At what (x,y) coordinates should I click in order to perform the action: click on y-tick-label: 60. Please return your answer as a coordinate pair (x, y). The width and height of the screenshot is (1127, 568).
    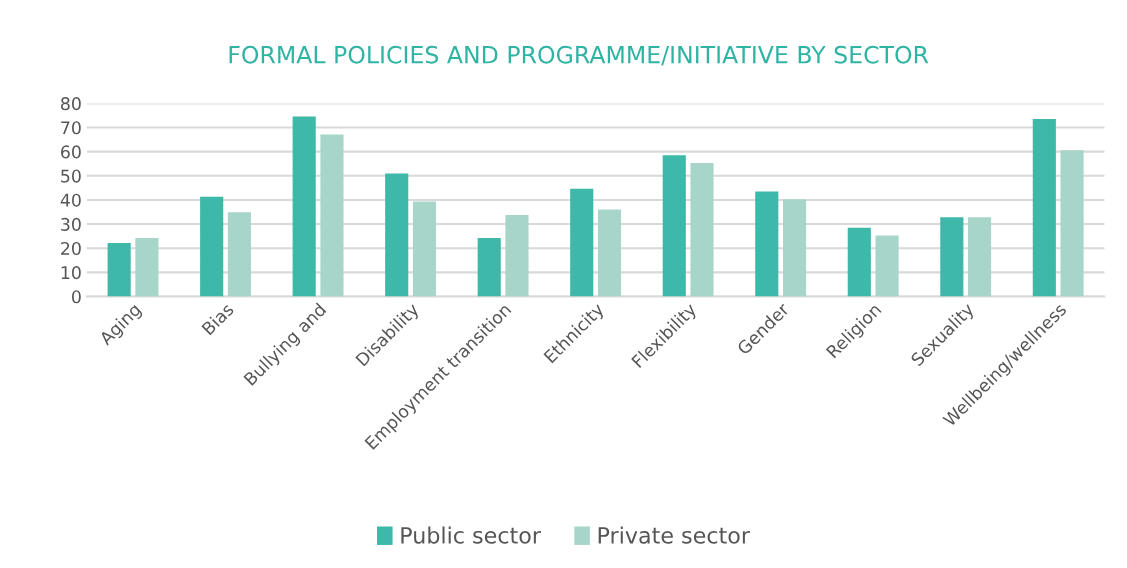
    Looking at the image, I should click on (71, 152).